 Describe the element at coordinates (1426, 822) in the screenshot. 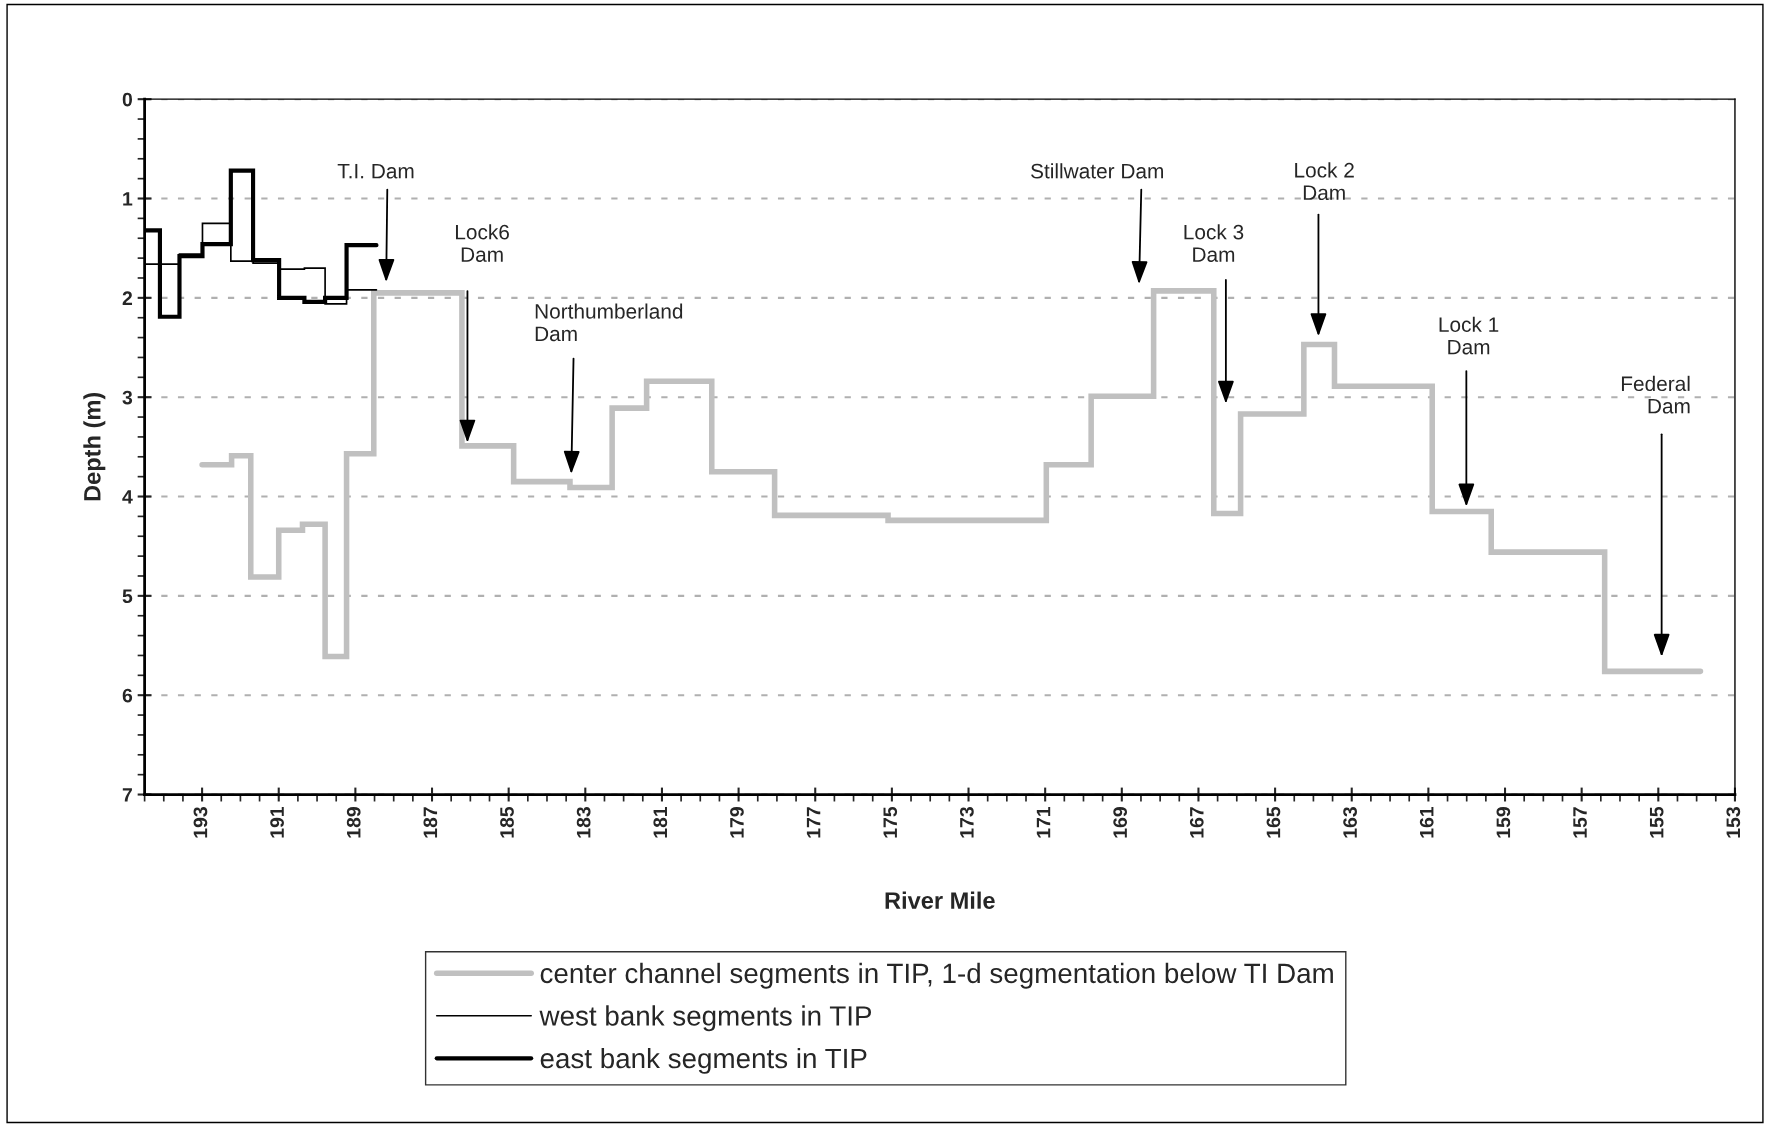

I see `x-tick-label: 161` at that location.